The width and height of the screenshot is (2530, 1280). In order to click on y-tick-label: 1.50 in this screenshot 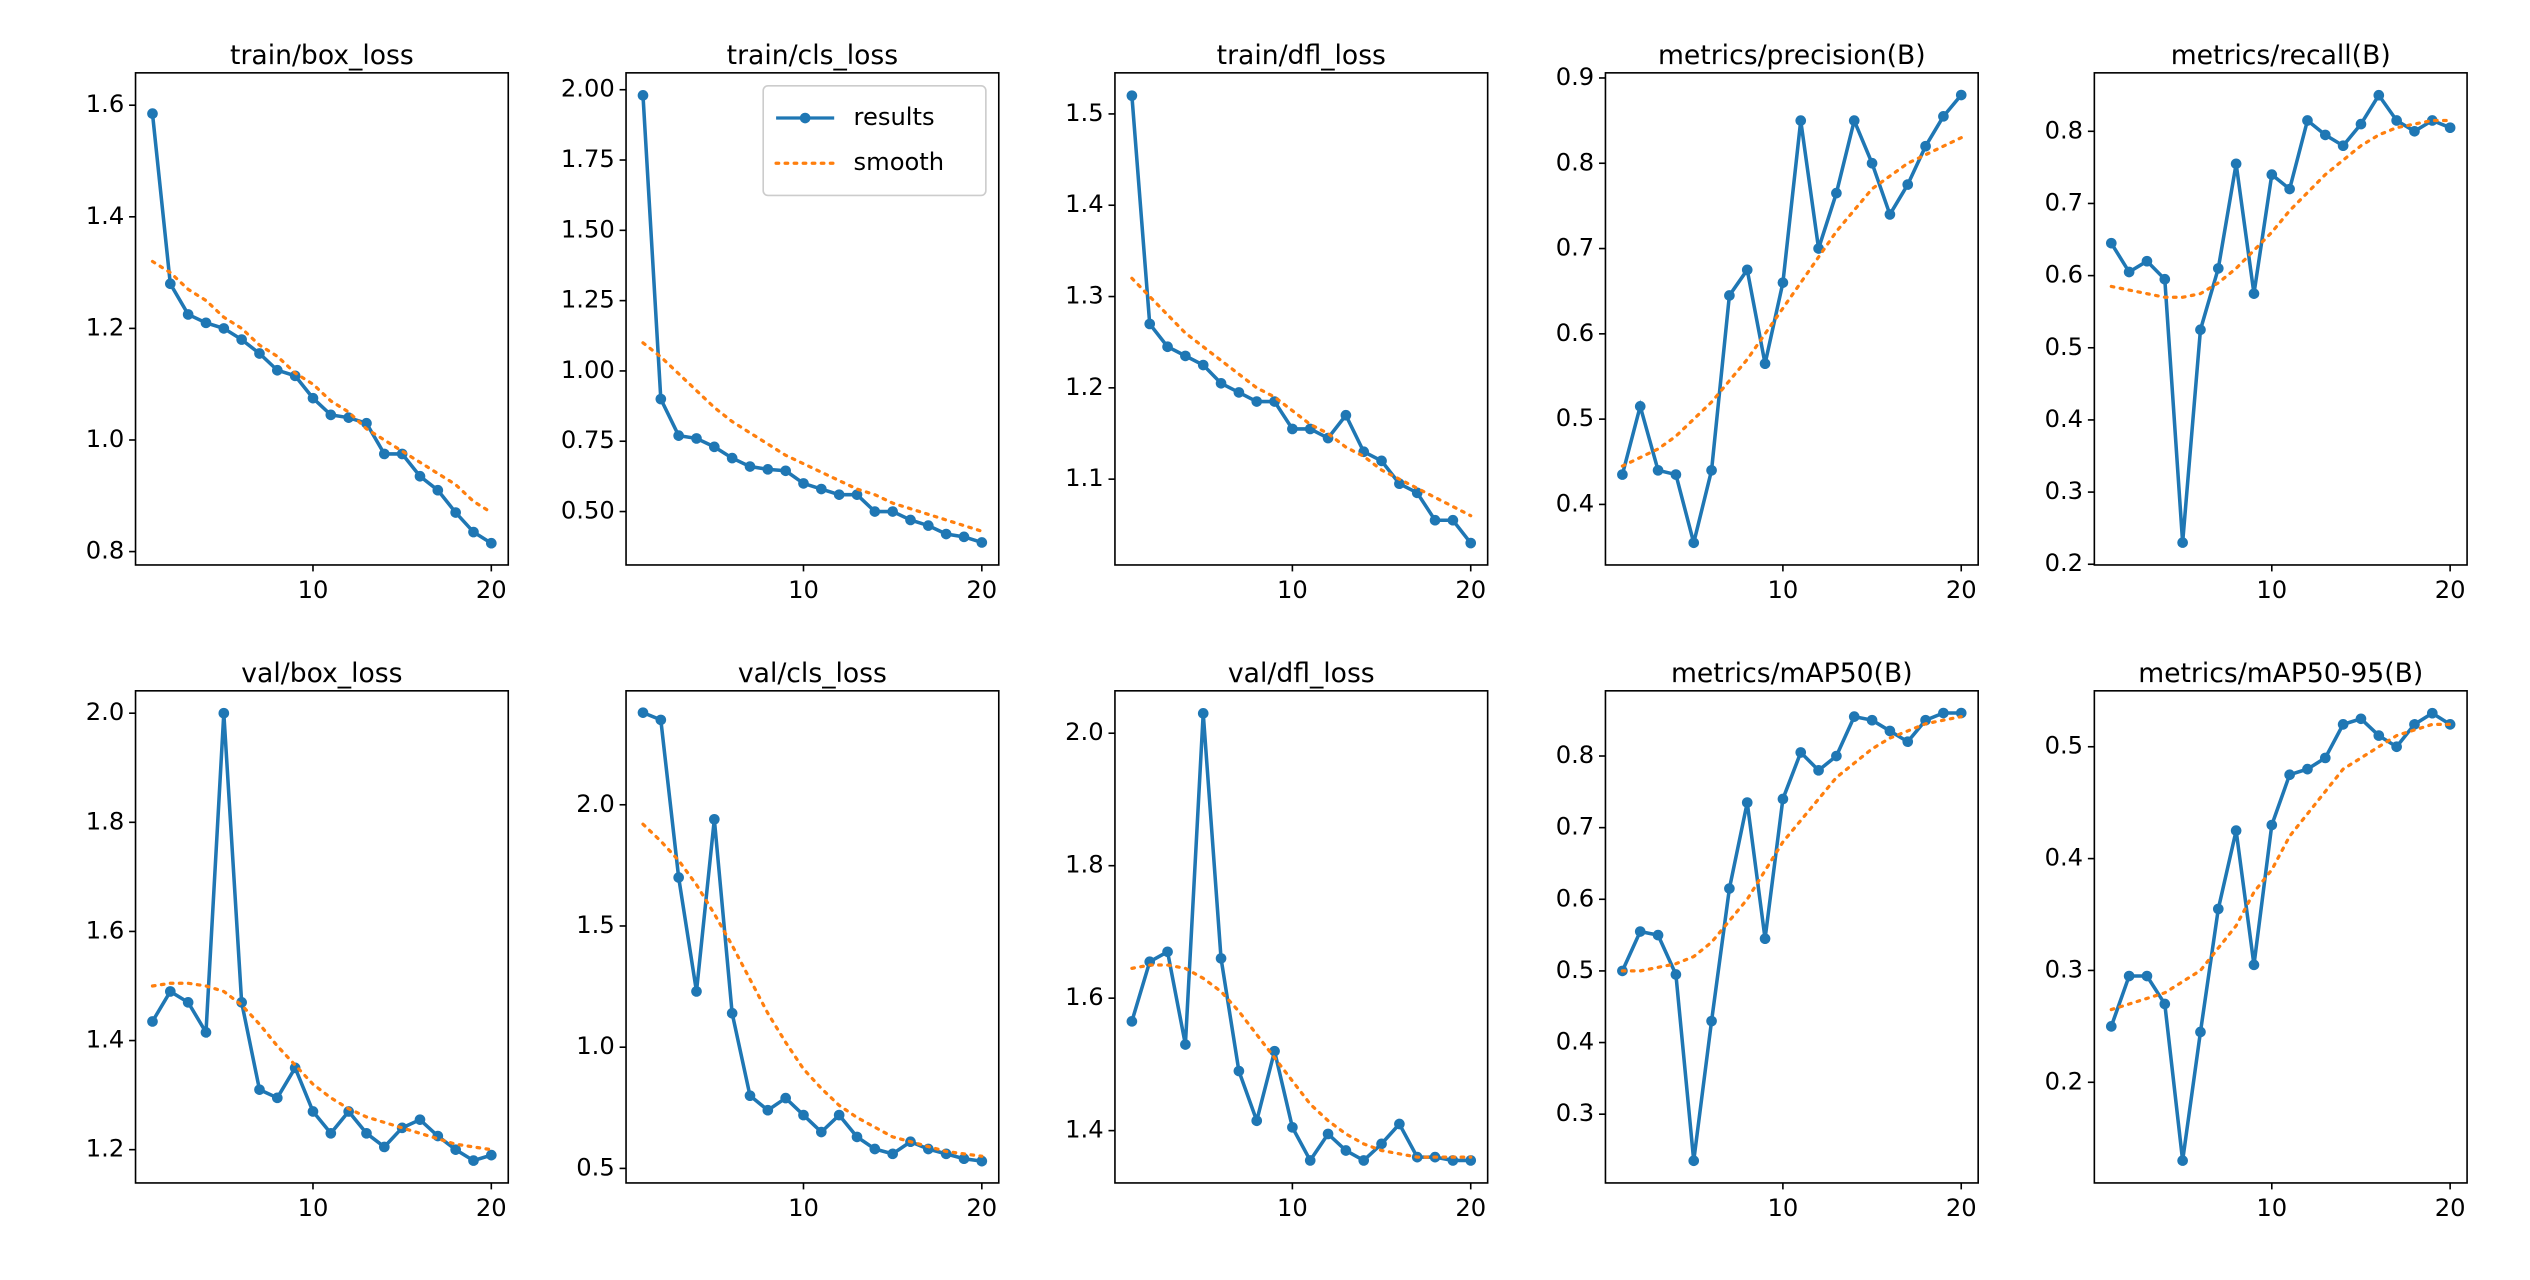, I will do `click(588, 229)`.